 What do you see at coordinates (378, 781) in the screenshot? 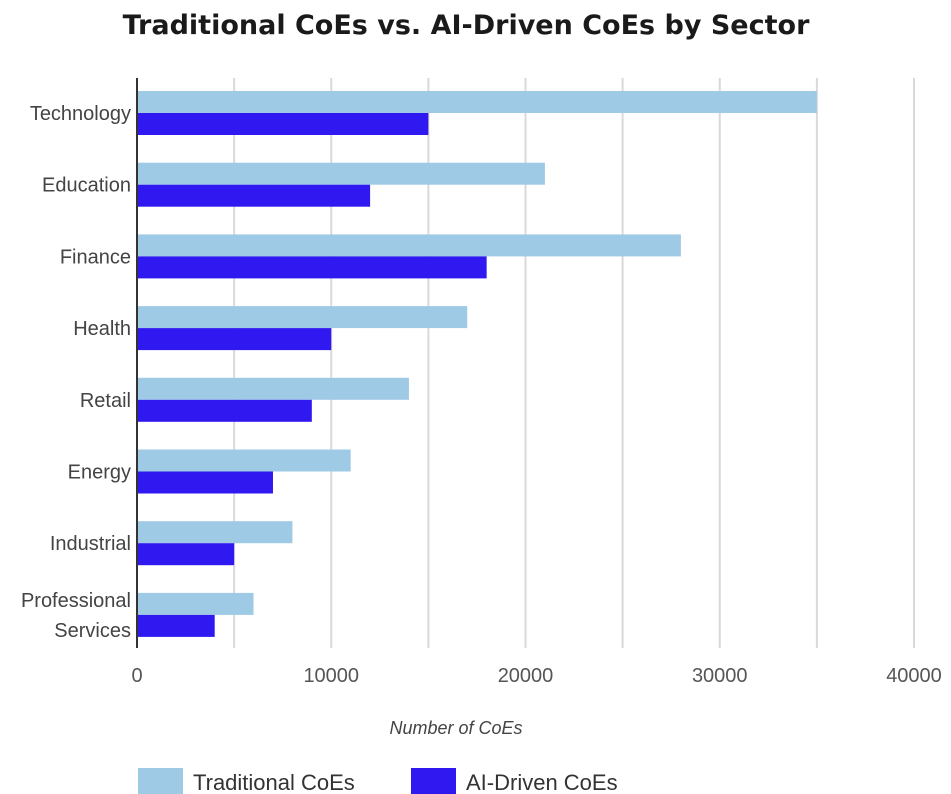
I see `legend: Traditional CoEs AI-Driven CoEs` at bounding box center [378, 781].